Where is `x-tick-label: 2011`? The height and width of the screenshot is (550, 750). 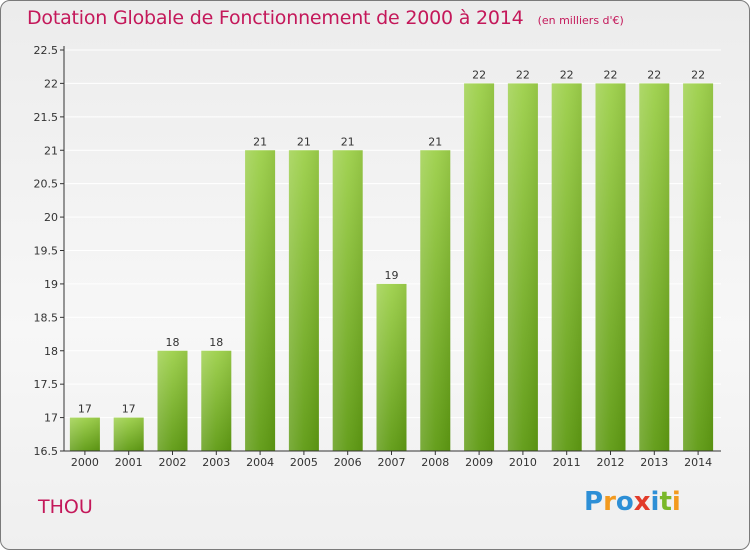
x-tick-label: 2011 is located at coordinates (567, 462).